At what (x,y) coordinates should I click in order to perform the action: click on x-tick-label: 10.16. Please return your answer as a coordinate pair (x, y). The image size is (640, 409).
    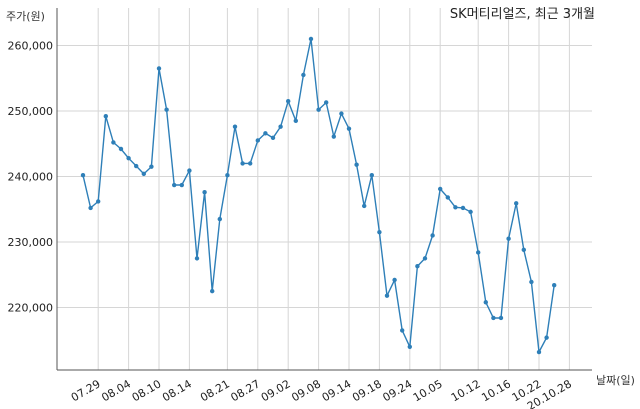
    Looking at the image, I should click on (496, 390).